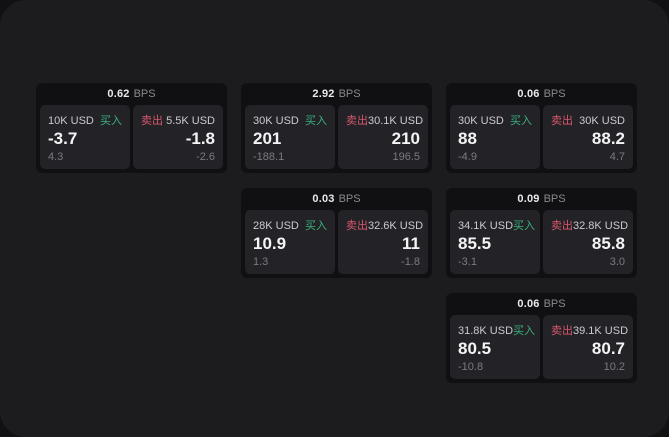 The height and width of the screenshot is (437, 669). What do you see at coordinates (406, 157) in the screenshot?
I see `sell-sub-value: 196.5` at bounding box center [406, 157].